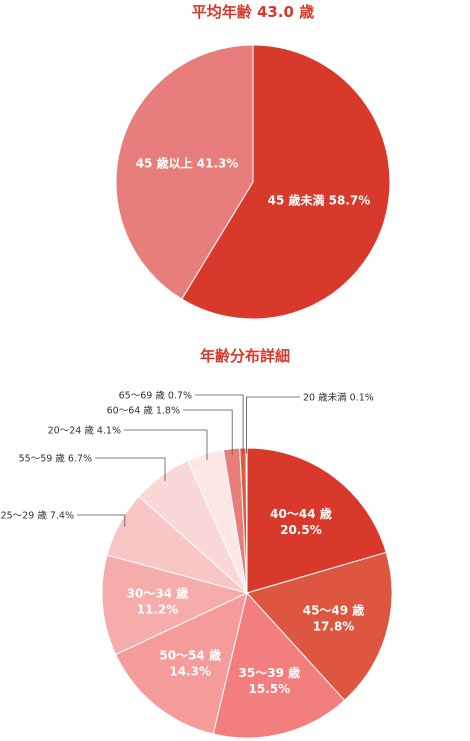  What do you see at coordinates (270, 672) in the screenshot?
I see `chart2-slice-label-2: 35～39 歳` at bounding box center [270, 672].